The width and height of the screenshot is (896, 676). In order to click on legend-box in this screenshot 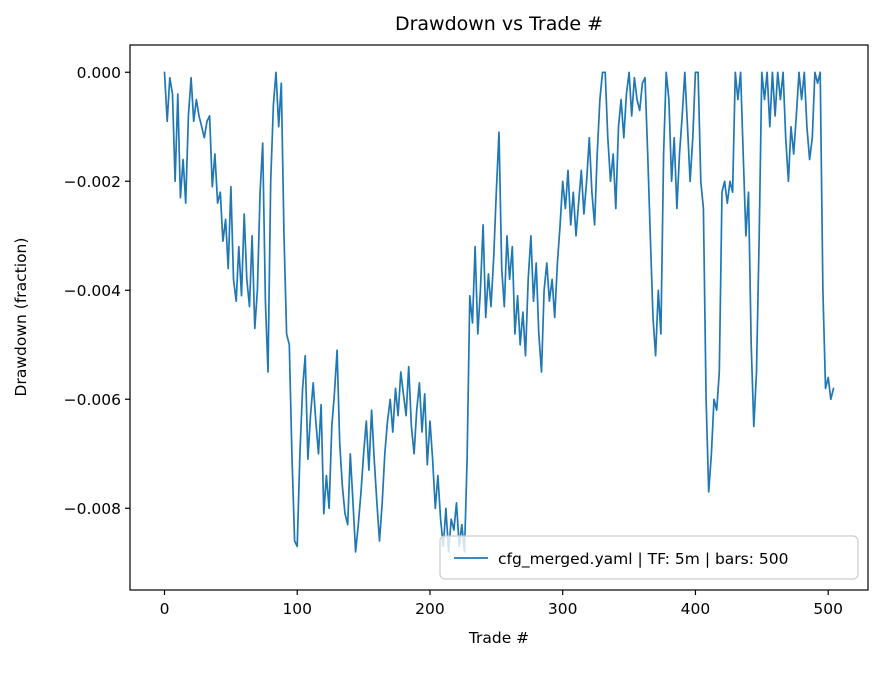, I will do `click(649, 557)`.